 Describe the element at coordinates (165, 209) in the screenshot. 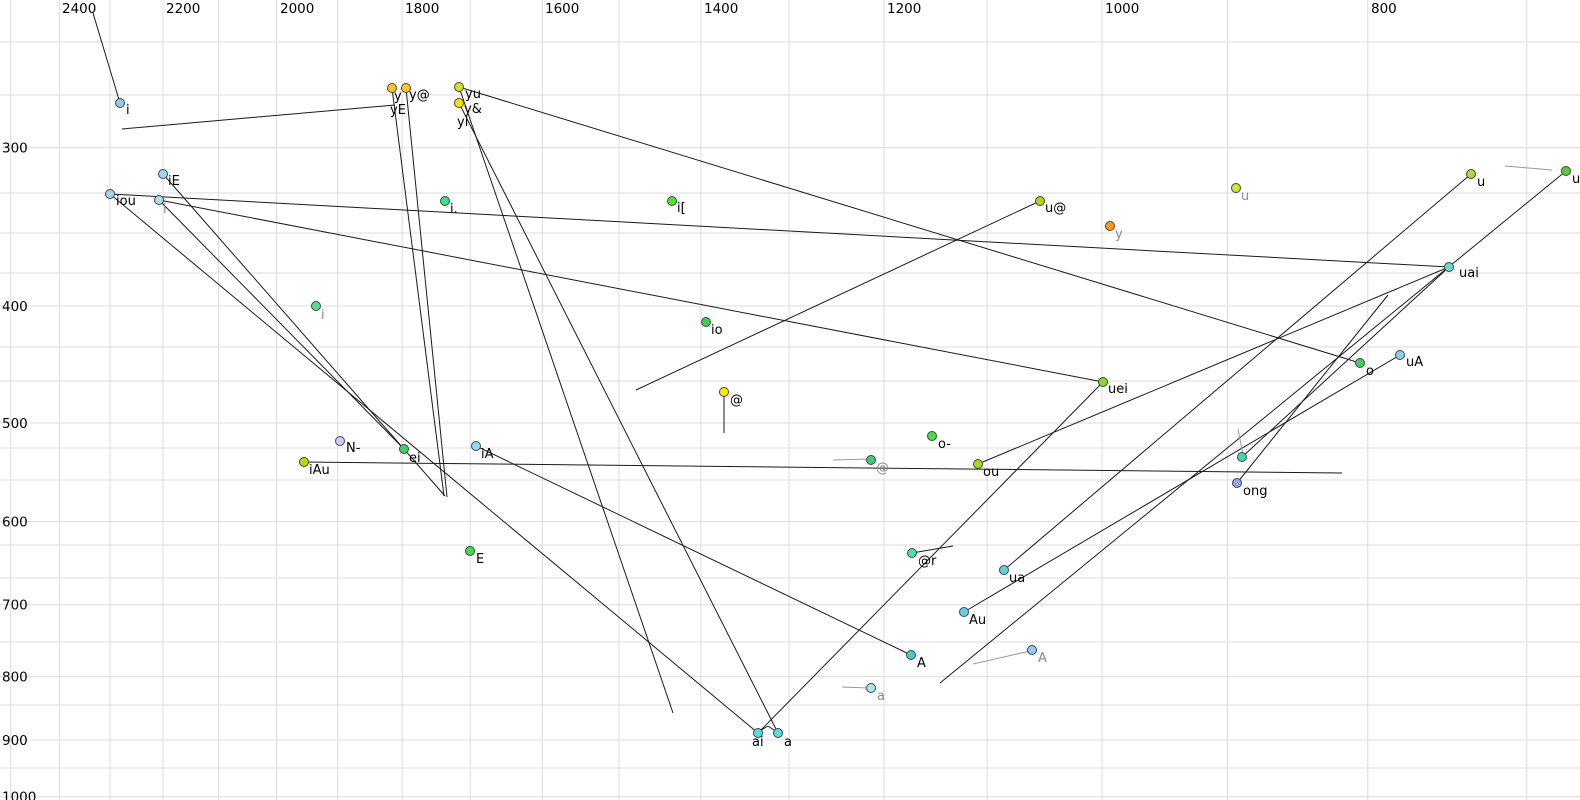

I see `point-label-i_ghost: i` at that location.